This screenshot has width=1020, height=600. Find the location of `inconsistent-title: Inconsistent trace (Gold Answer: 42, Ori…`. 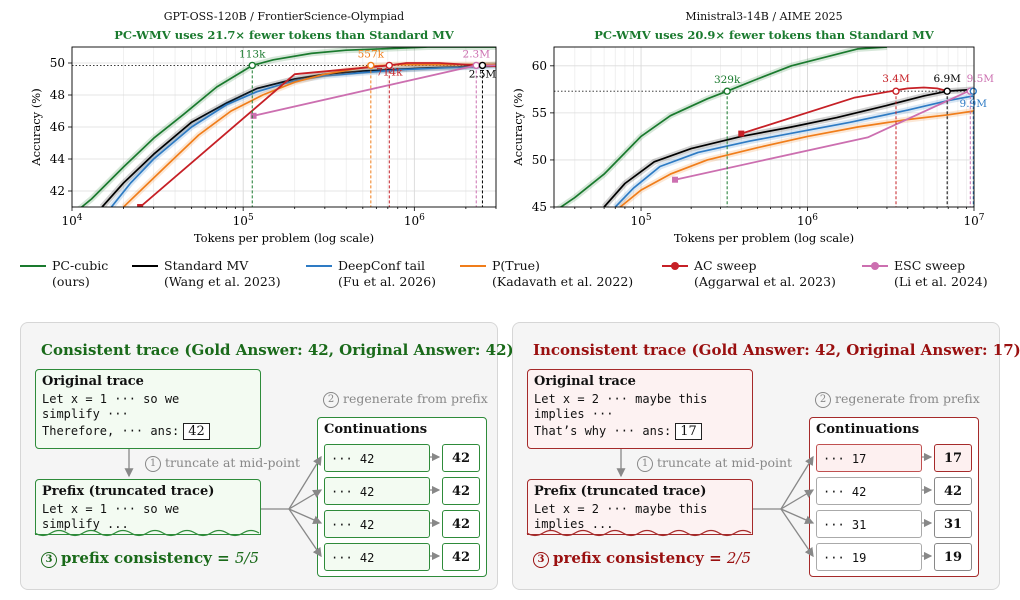

inconsistent-title: Inconsistent trace (Gold Answer: 42, Ori… is located at coordinates (776, 350).